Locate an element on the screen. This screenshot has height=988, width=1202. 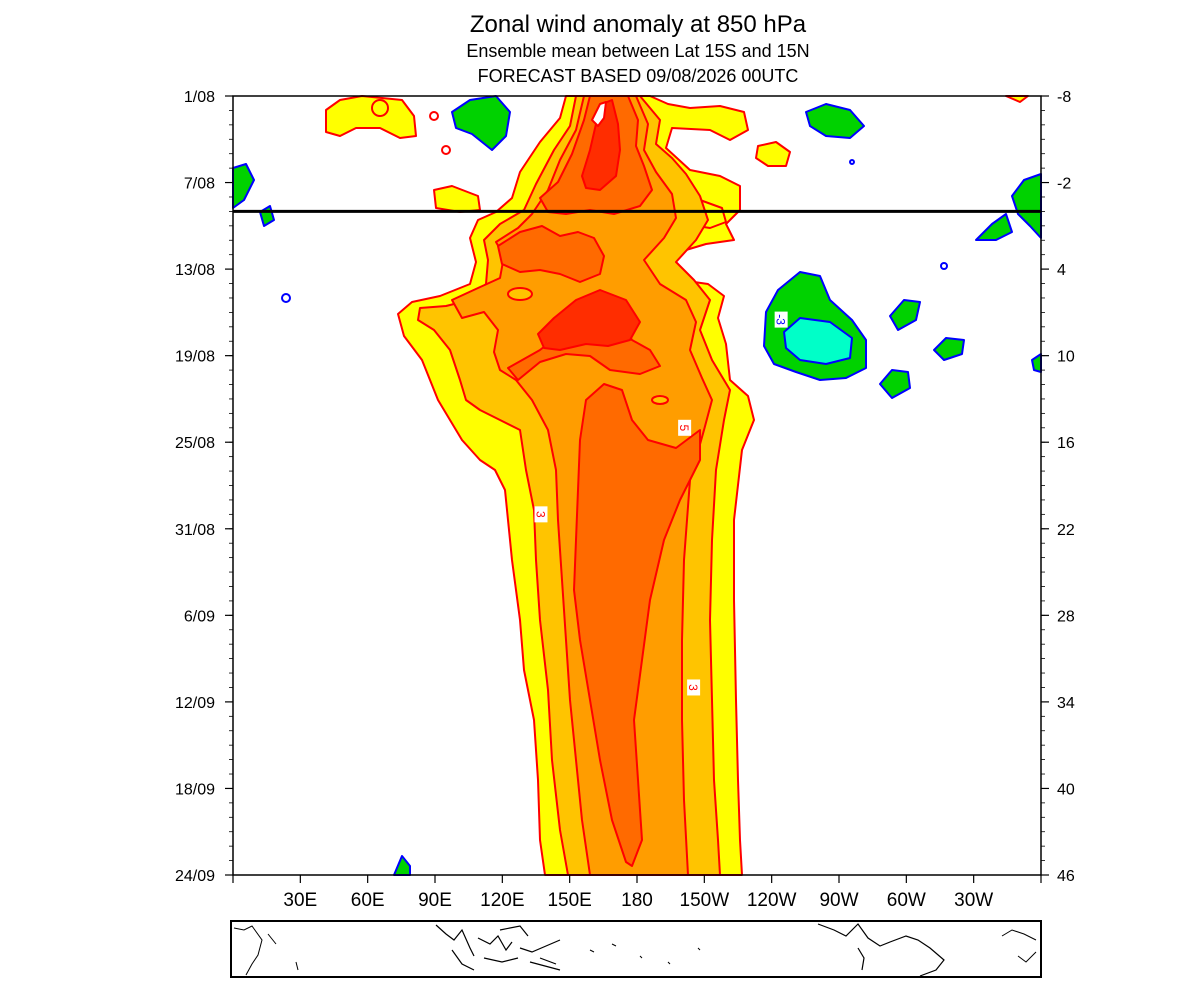
x-tick-label: 30E is located at coordinates (300, 900).